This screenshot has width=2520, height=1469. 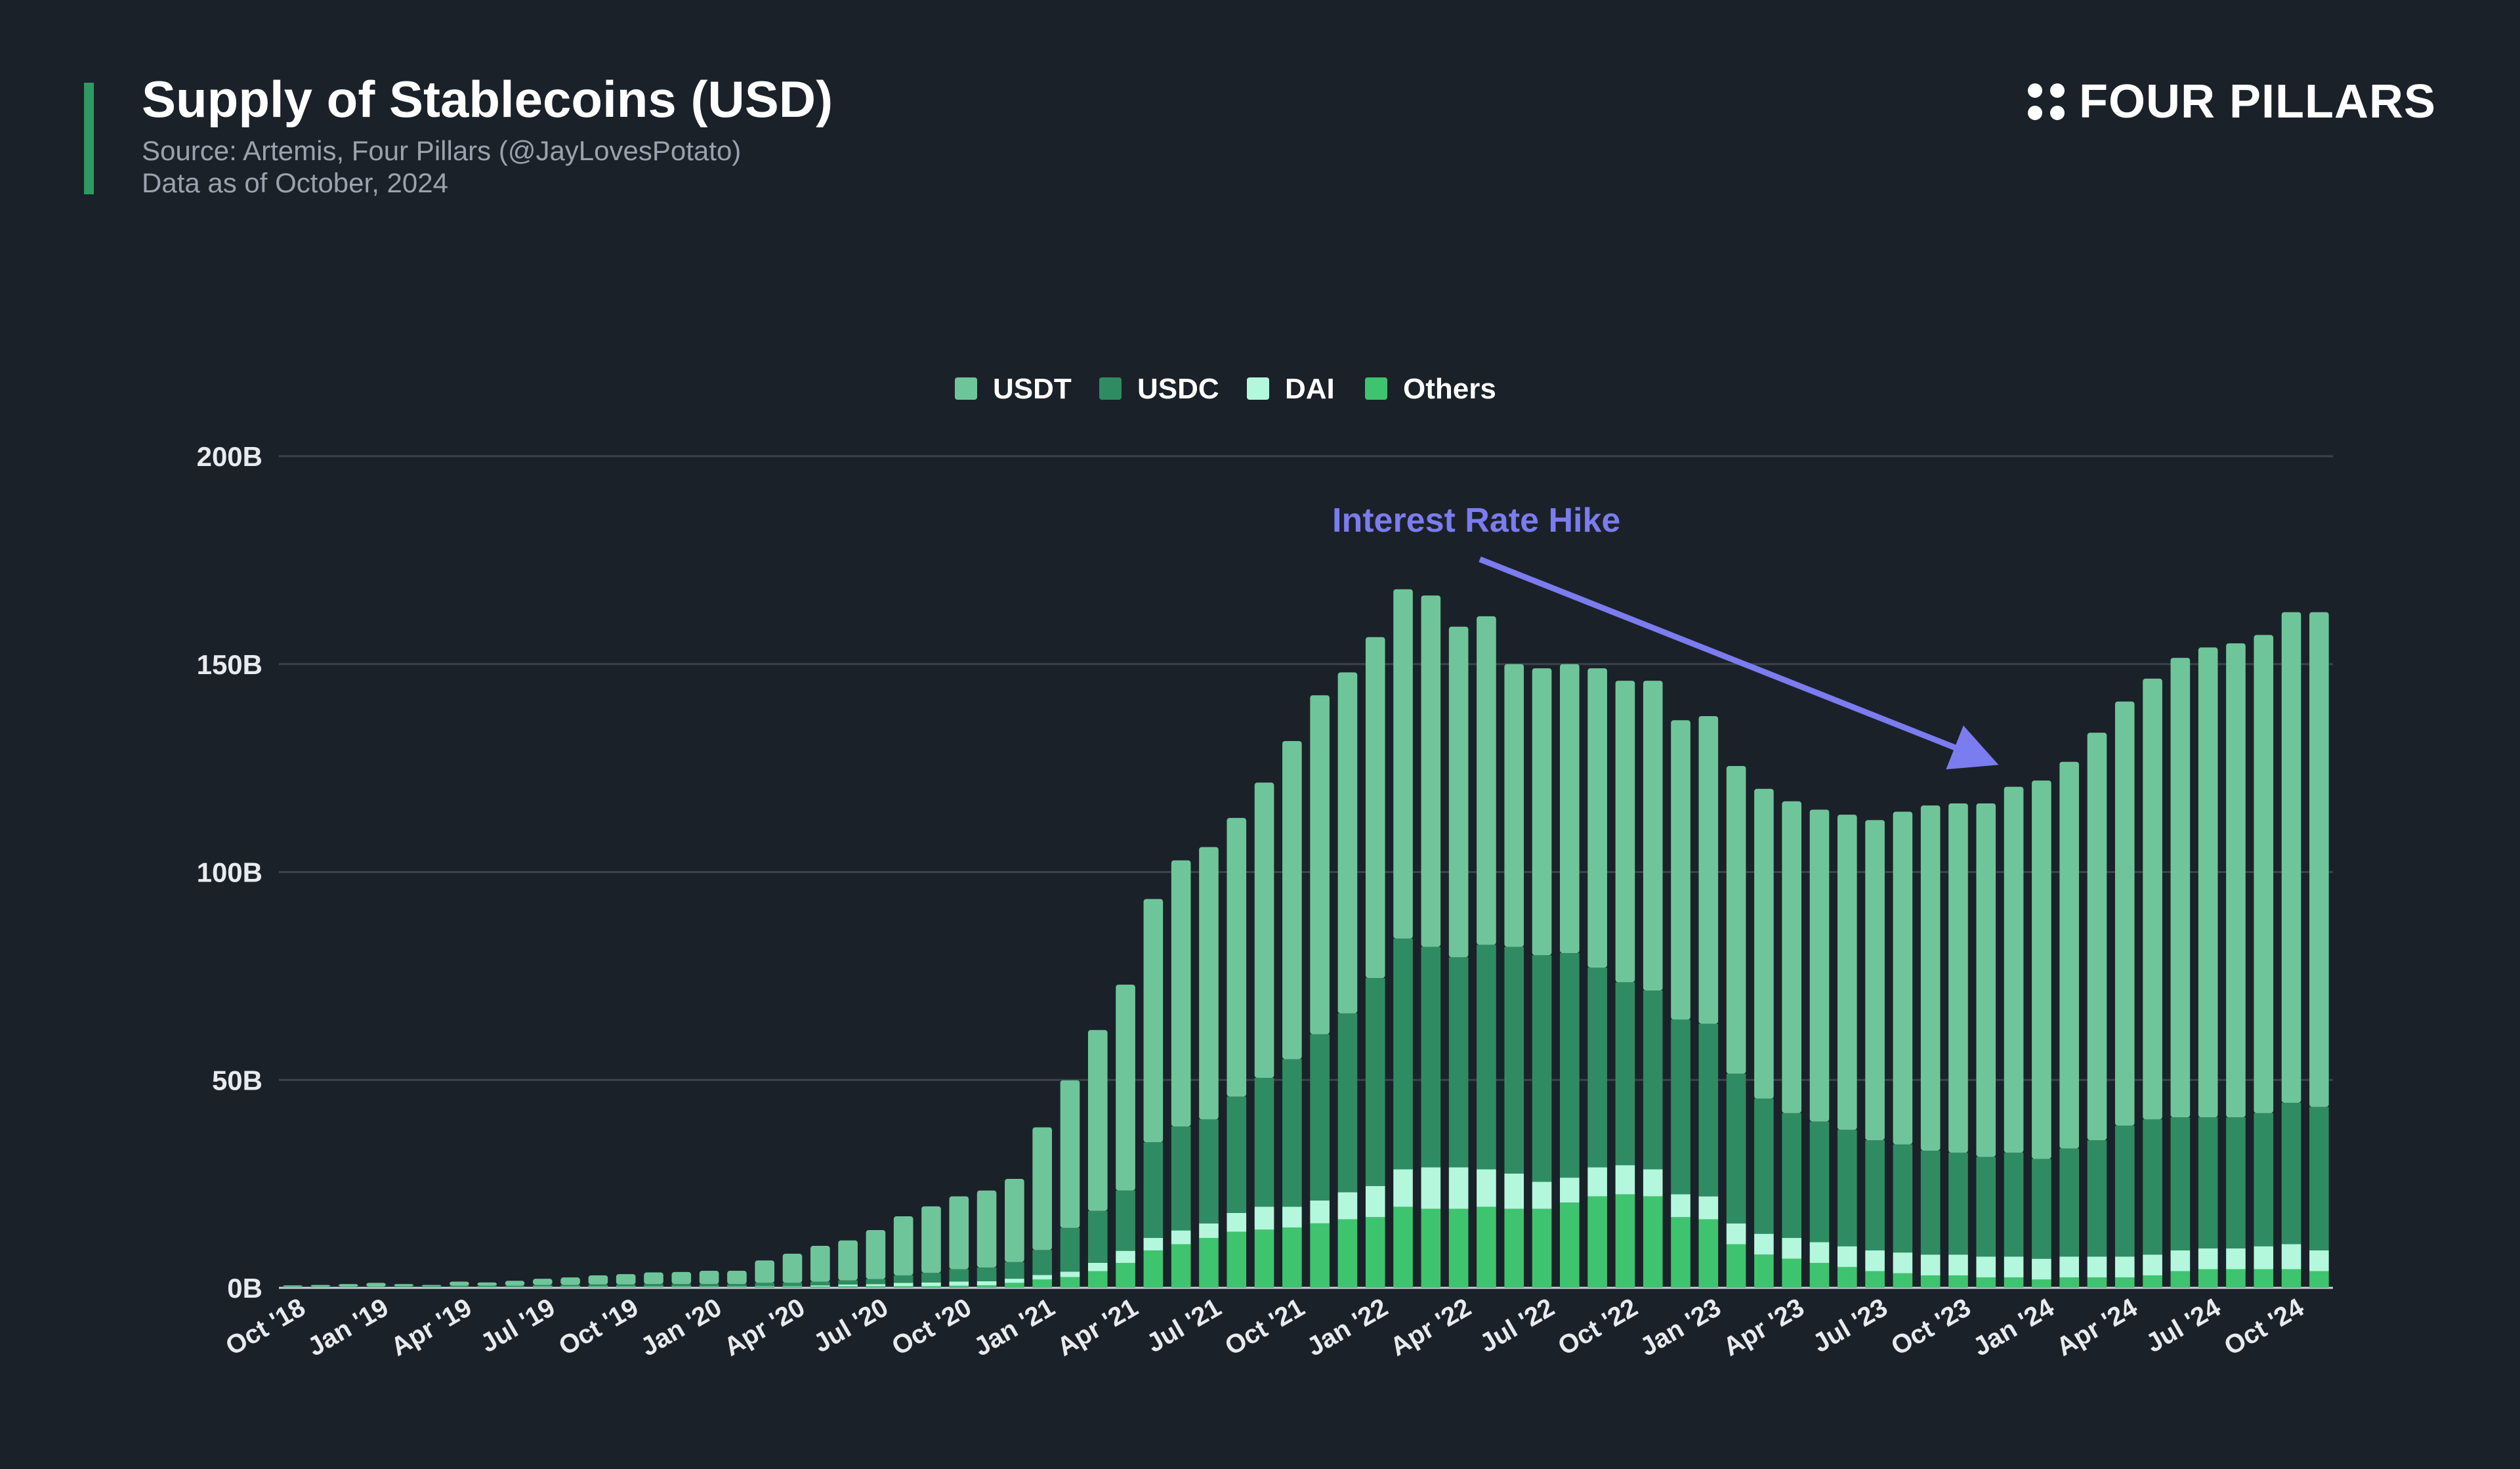 What do you see at coordinates (1110, 388) in the screenshot?
I see `legend-swatch-usdc` at bounding box center [1110, 388].